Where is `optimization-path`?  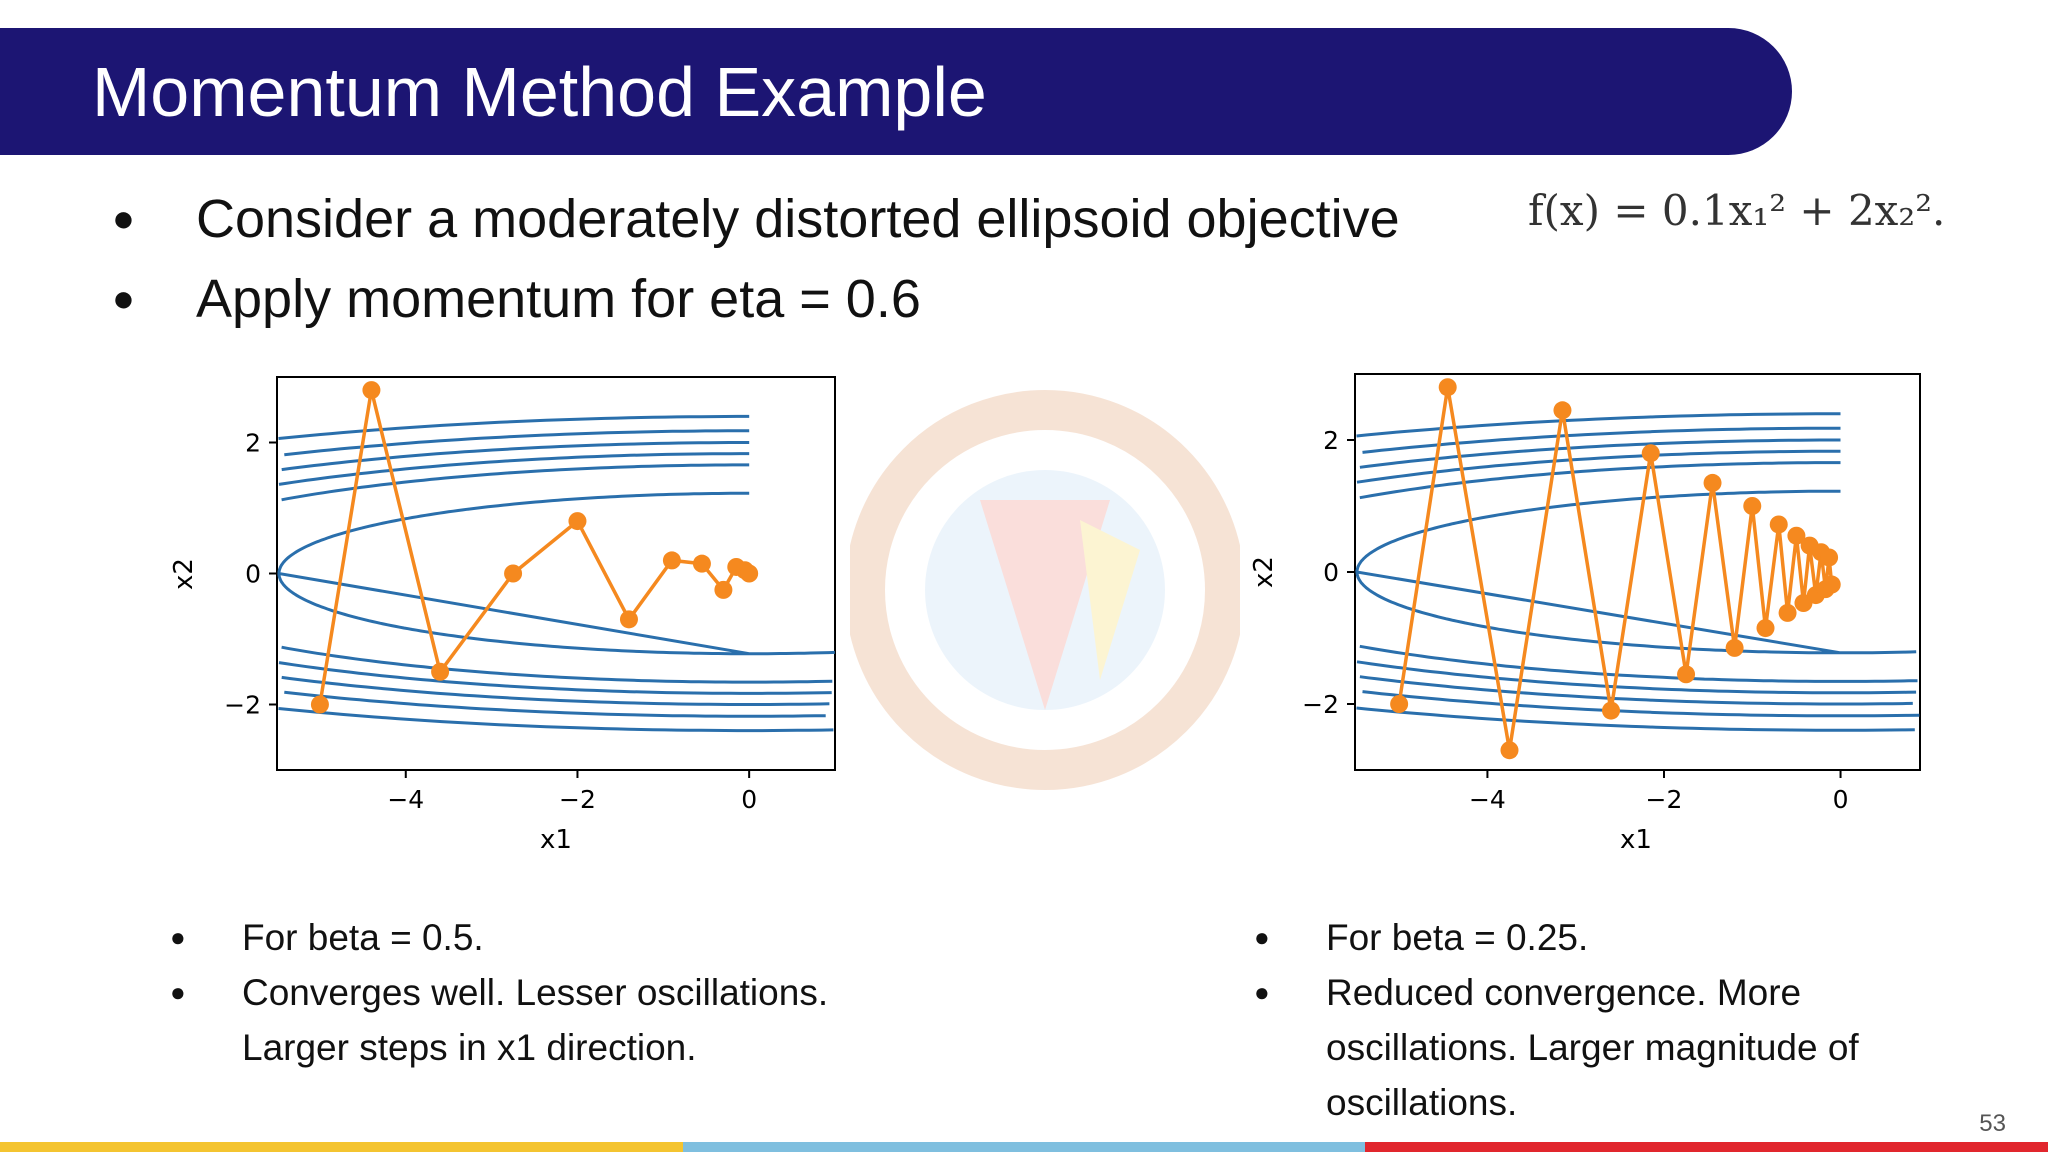
optimization-path is located at coordinates (534, 547).